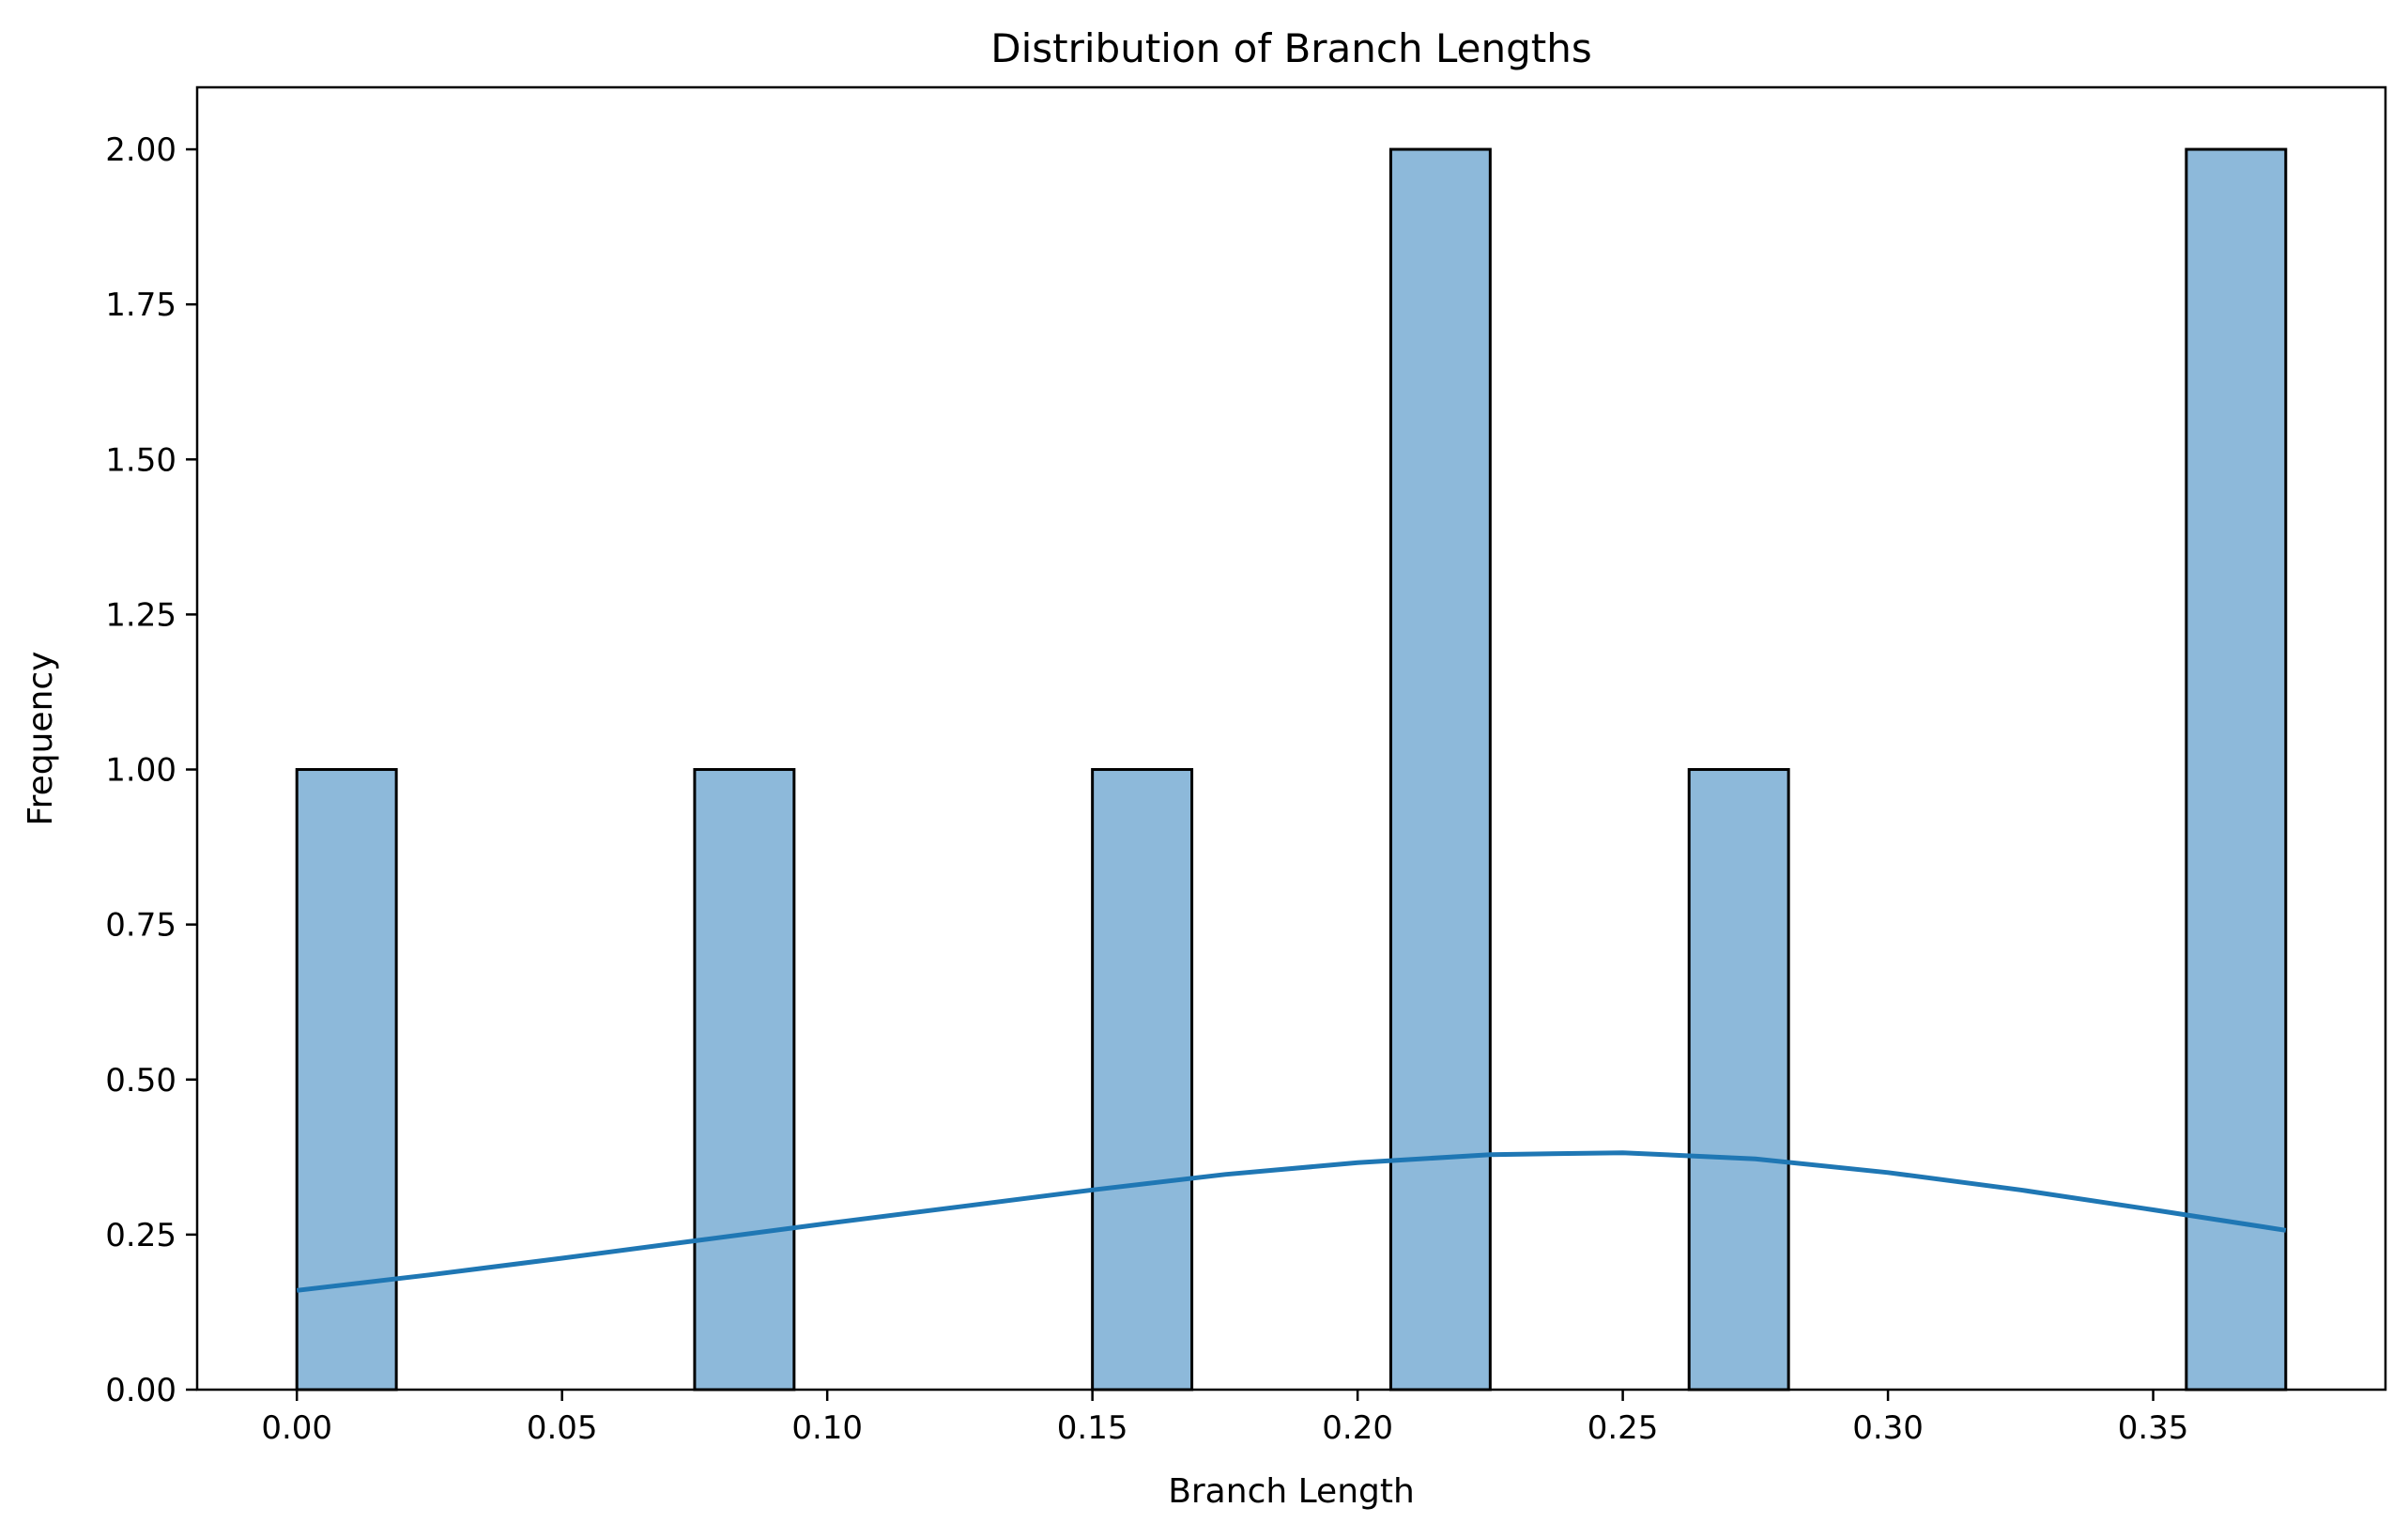 The height and width of the screenshot is (1538, 2408). I want to click on y-tick-label: 2.00, so click(140, 150).